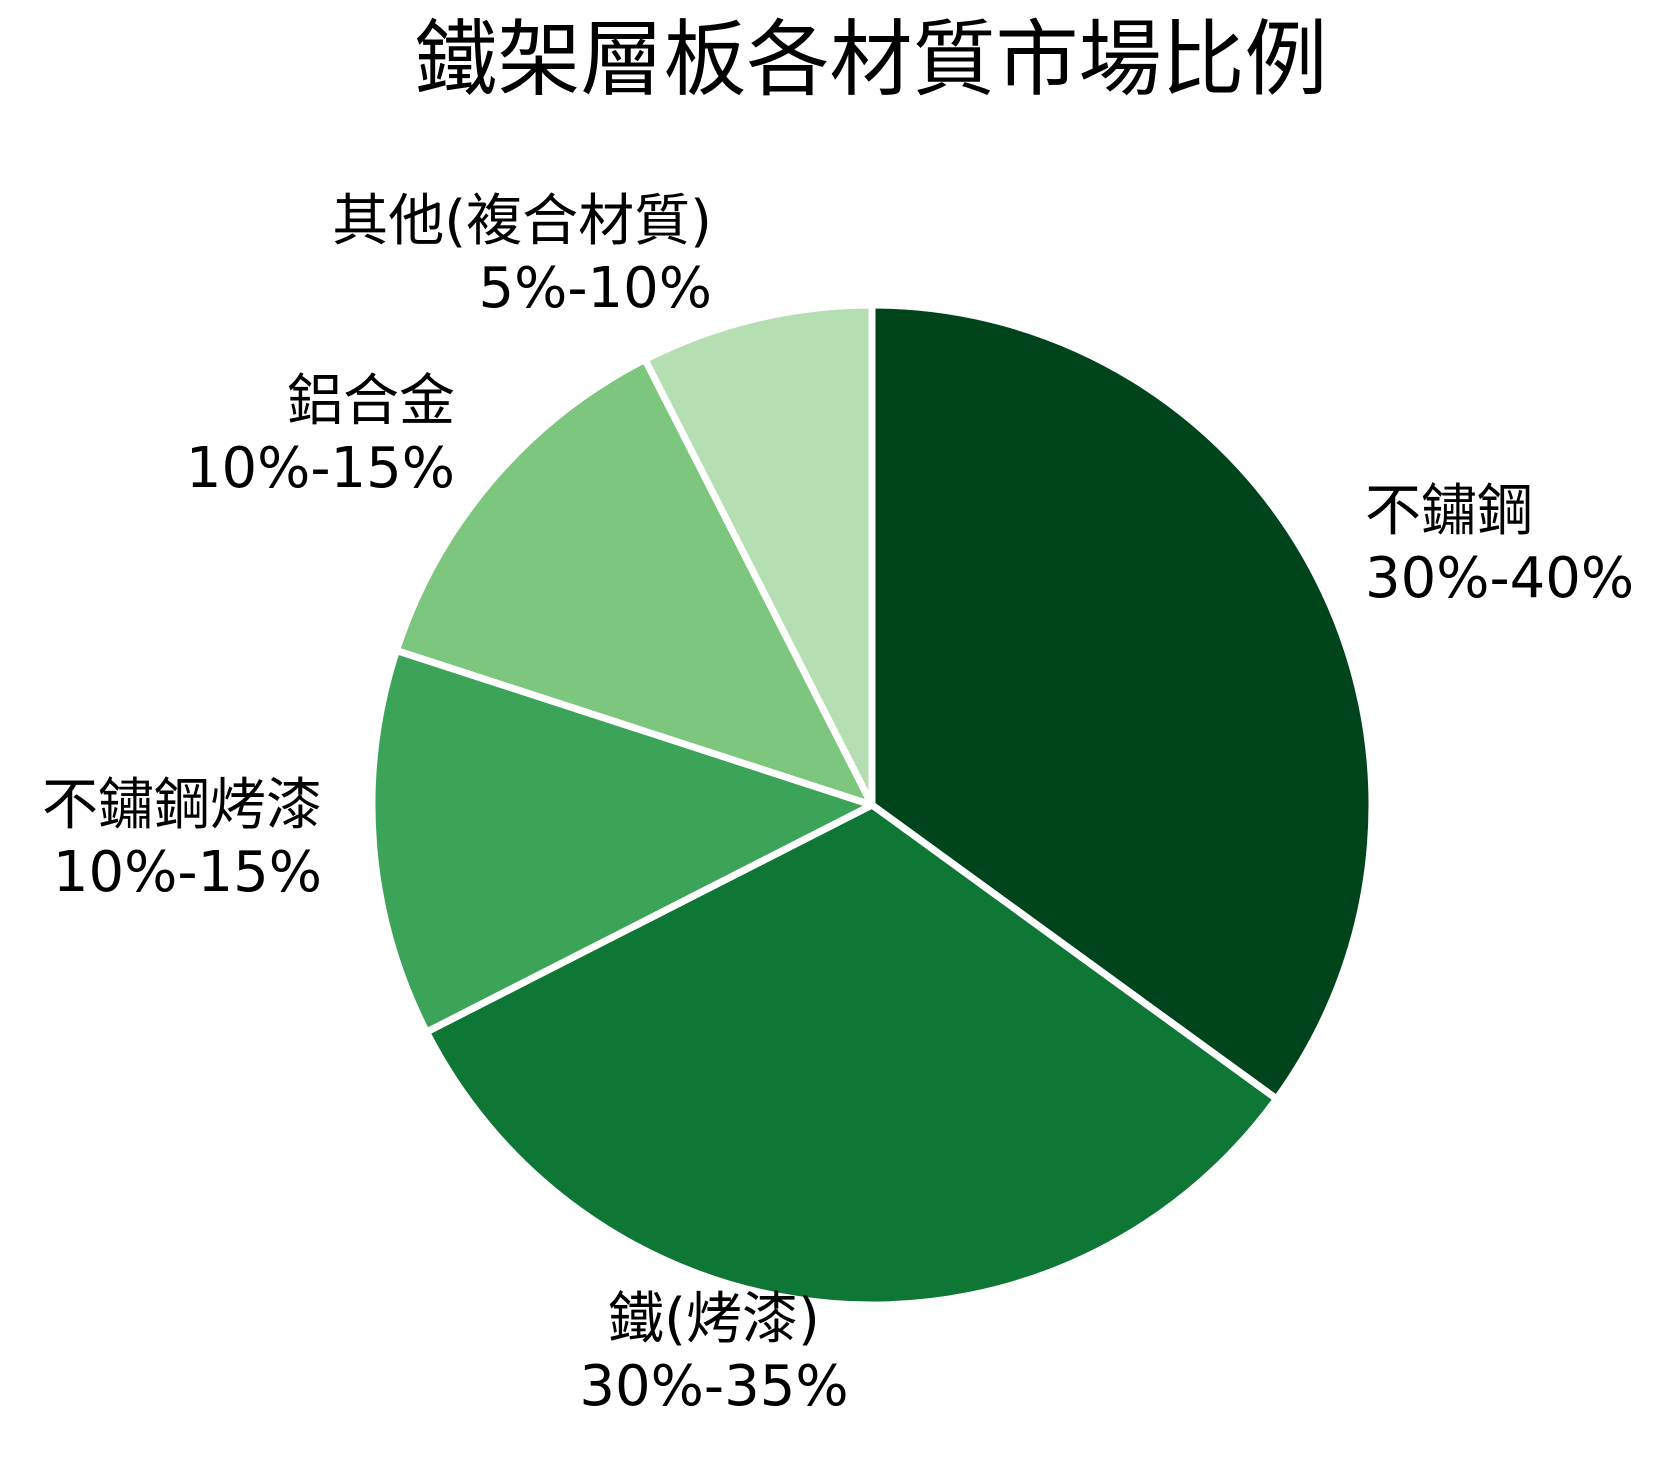 The image size is (1653, 1468). What do you see at coordinates (1449, 511) in the screenshot?
I see `slice-label-text: 不鏽鋼` at bounding box center [1449, 511].